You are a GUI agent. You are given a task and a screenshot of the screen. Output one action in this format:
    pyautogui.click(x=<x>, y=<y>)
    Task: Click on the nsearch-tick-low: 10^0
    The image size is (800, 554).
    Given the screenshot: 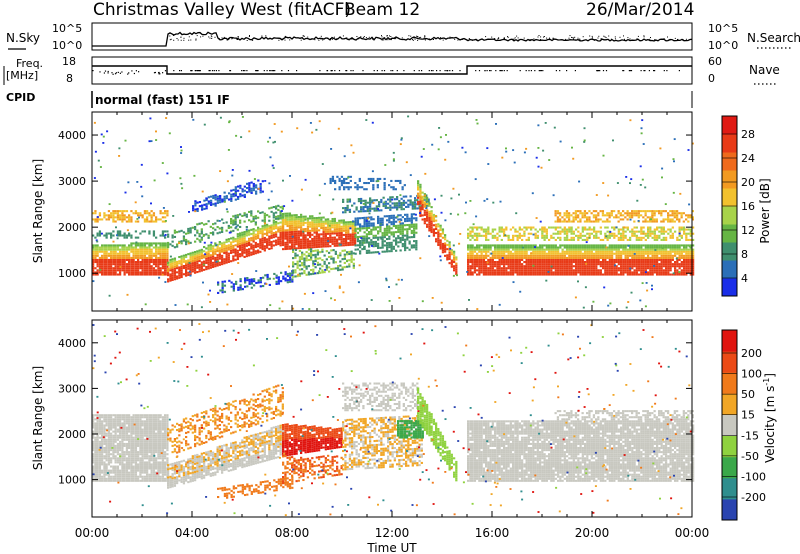 What is the action you would take?
    pyautogui.click(x=723, y=45)
    